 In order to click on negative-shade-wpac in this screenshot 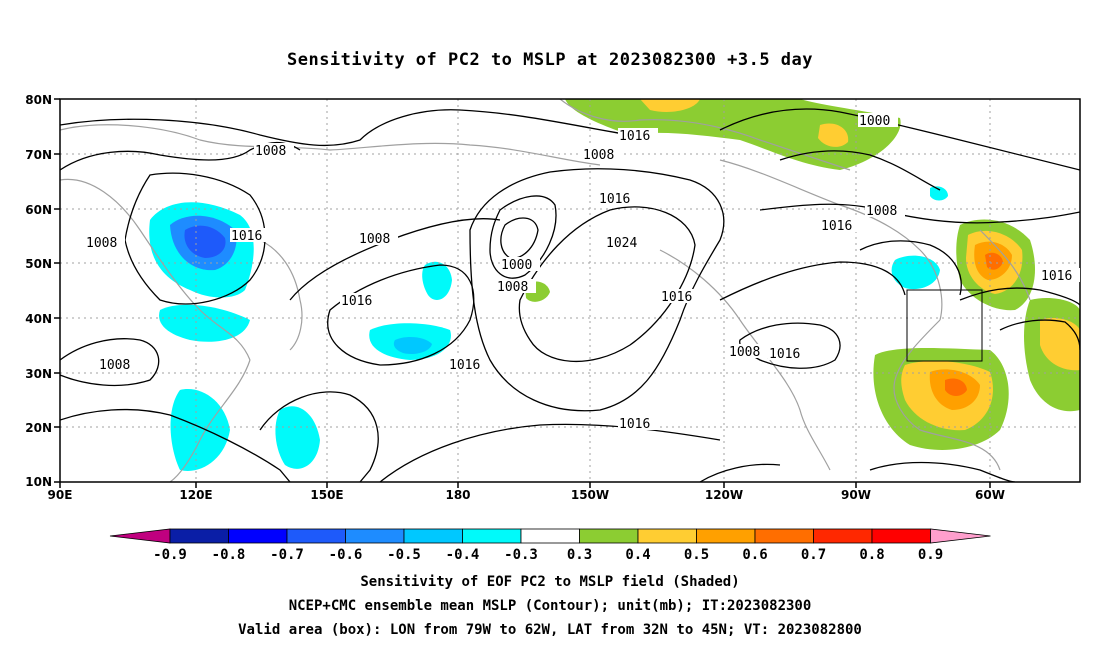, I will do `click(297, 437)`.